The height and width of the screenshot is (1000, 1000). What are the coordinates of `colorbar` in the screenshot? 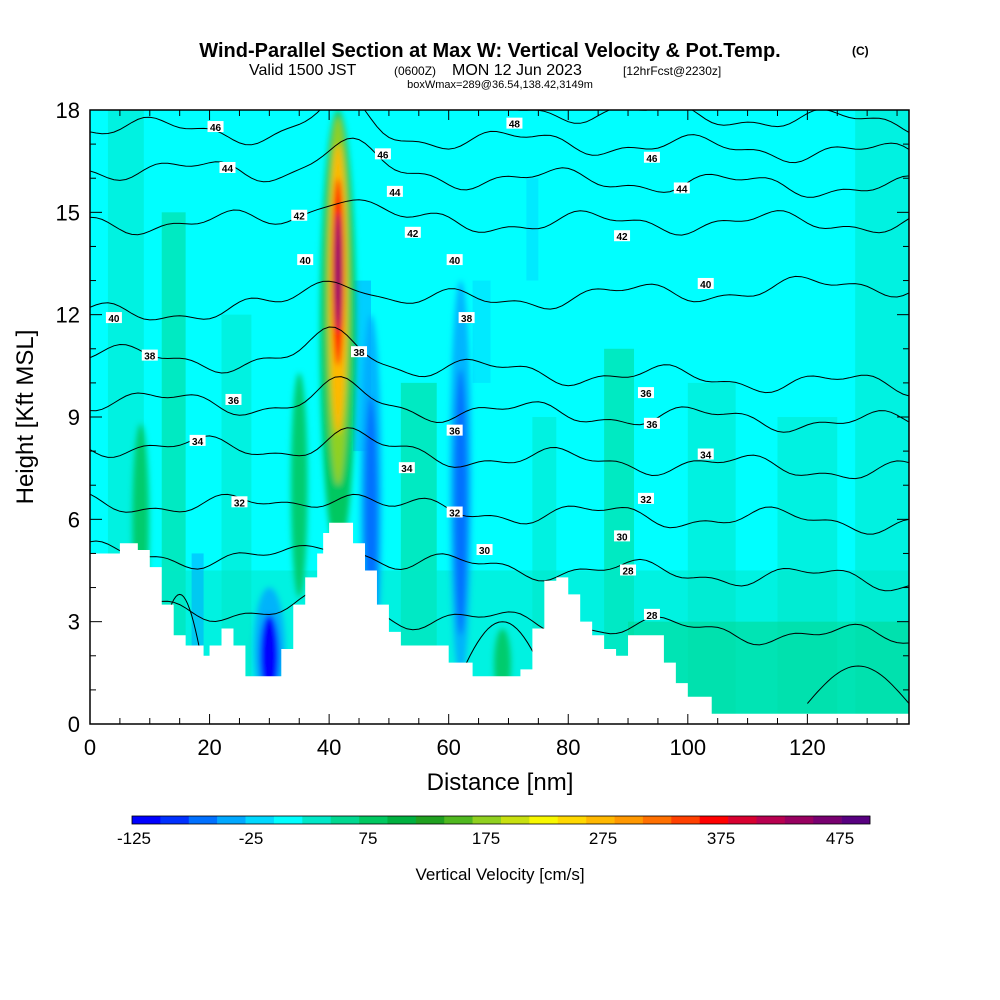 It's located at (501, 820).